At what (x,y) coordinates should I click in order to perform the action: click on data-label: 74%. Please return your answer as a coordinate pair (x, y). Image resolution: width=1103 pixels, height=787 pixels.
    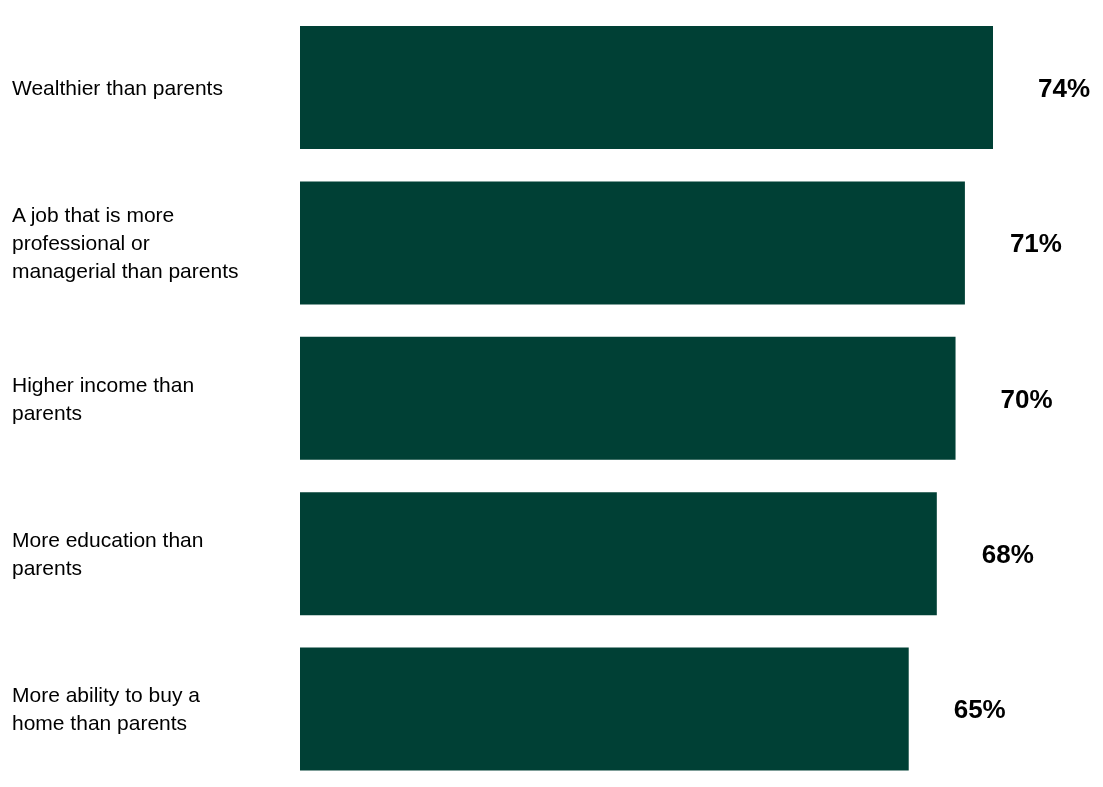
    Looking at the image, I should click on (1064, 87).